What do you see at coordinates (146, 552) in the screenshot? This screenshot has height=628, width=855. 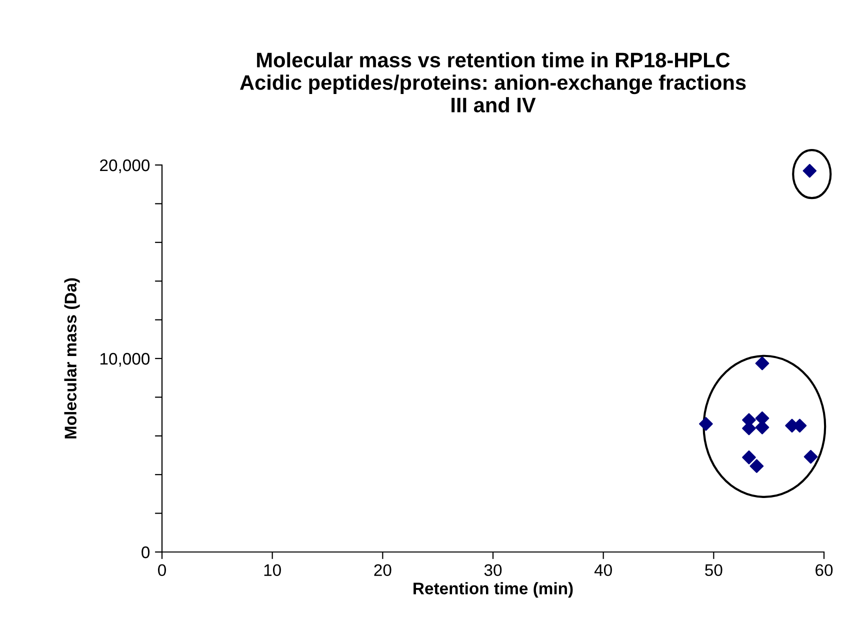 I see `y-tick-label: 0` at bounding box center [146, 552].